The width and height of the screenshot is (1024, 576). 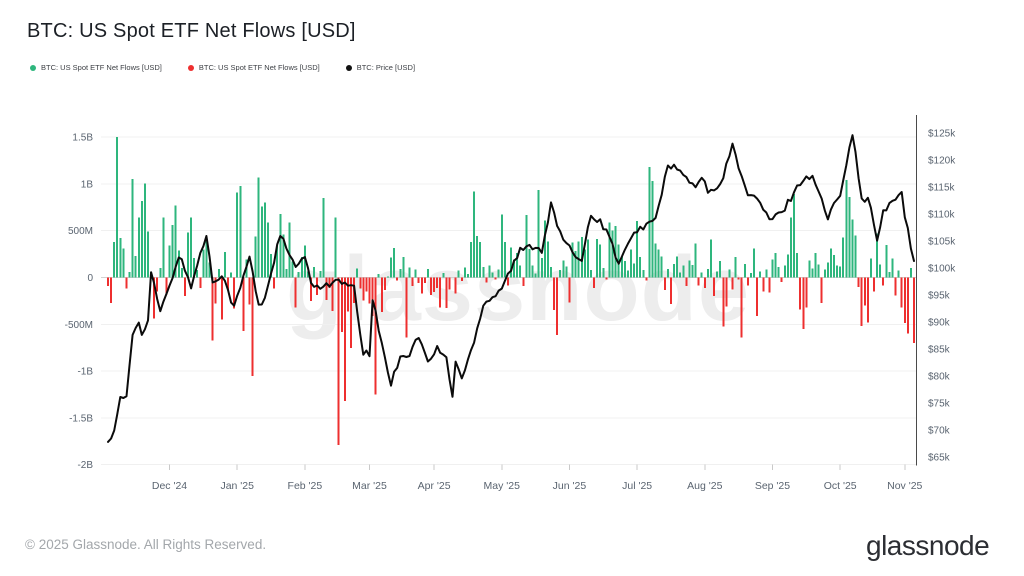 What do you see at coordinates (942, 242) in the screenshot?
I see `price-axis-tick-label: $105k` at bounding box center [942, 242].